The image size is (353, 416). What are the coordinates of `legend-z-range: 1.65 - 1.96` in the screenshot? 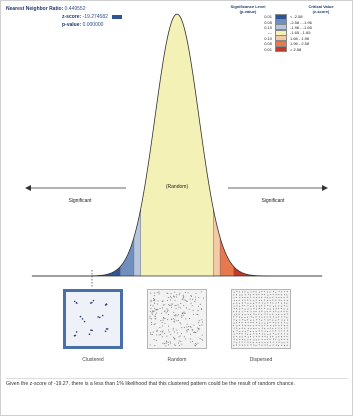 It's located at (300, 38).